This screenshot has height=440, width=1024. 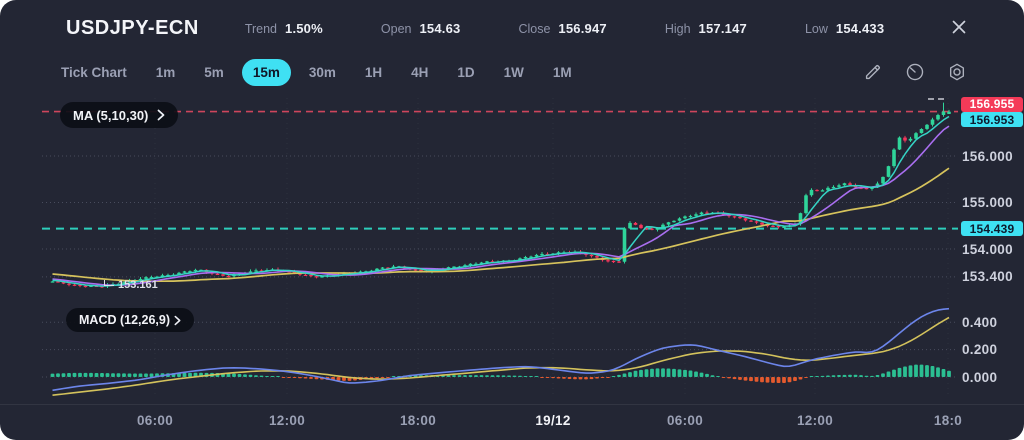 I want to click on macd-indicator-pill: MACD (12,26,9), so click(x=130, y=320).